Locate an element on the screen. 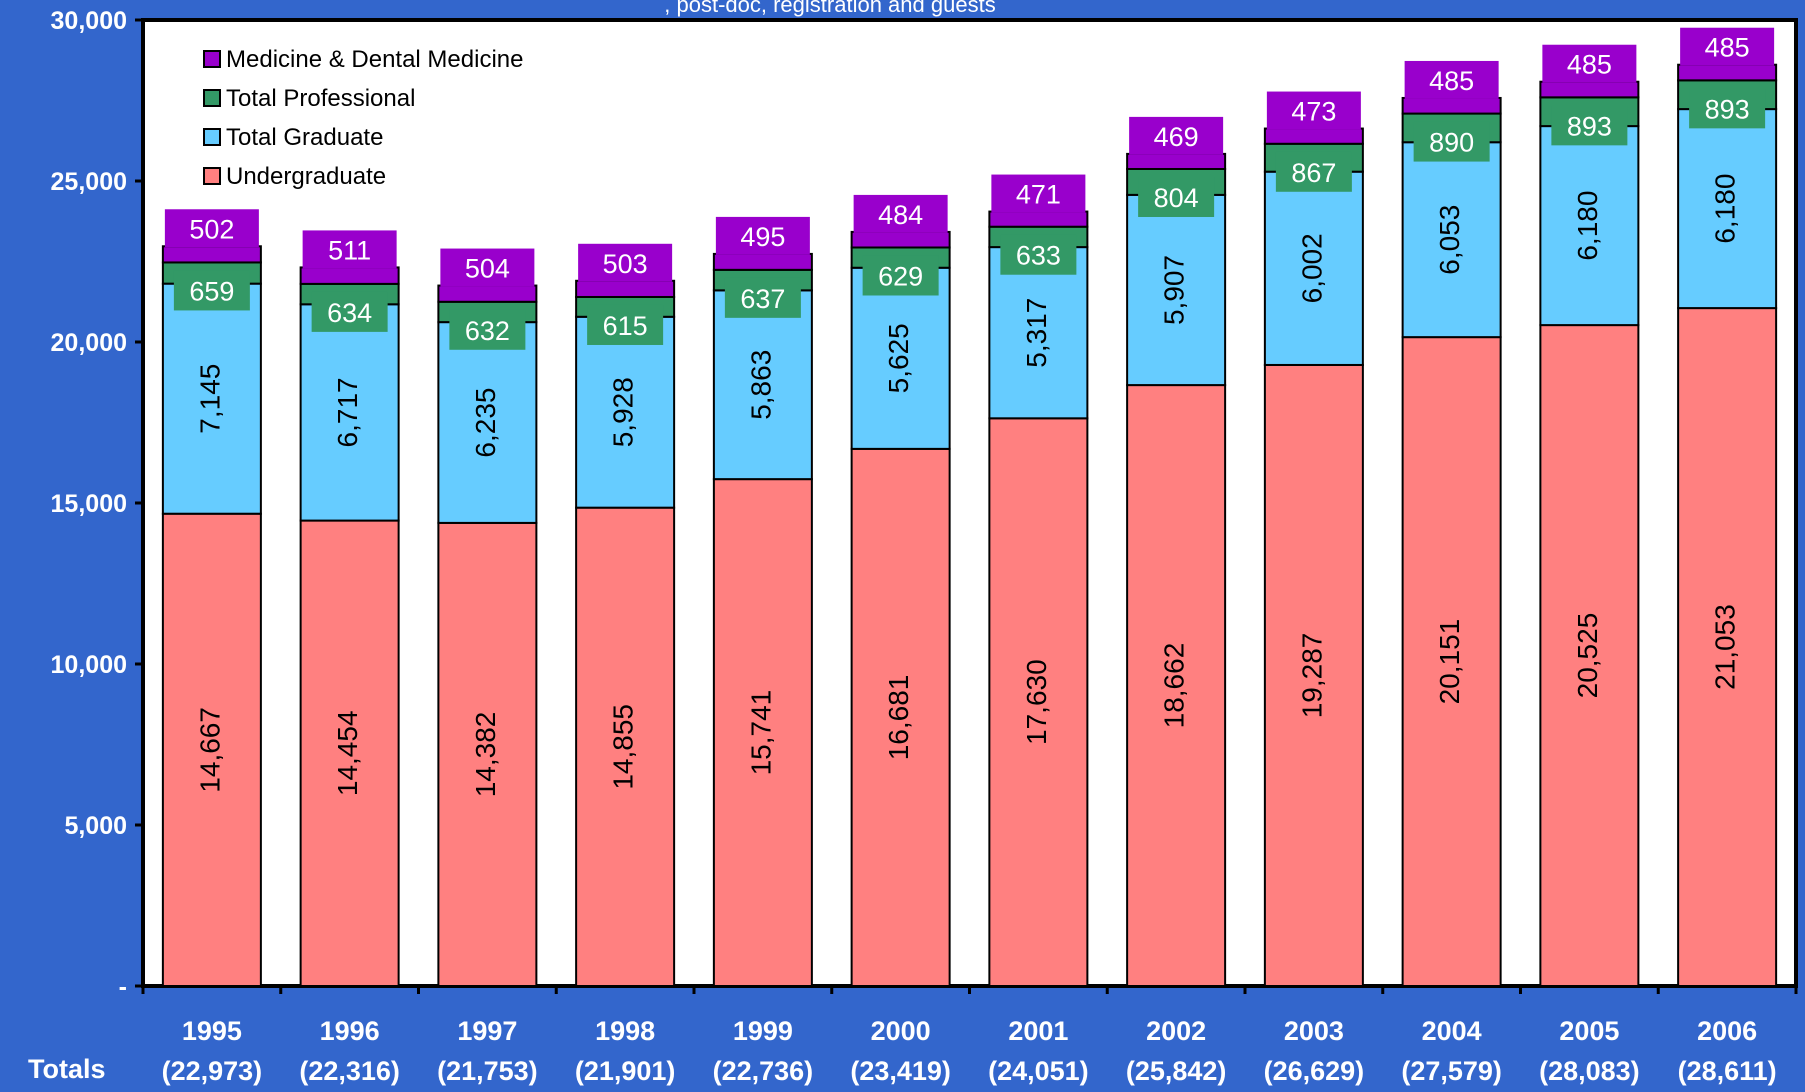  data-label-professional: 637 is located at coordinates (762, 299).